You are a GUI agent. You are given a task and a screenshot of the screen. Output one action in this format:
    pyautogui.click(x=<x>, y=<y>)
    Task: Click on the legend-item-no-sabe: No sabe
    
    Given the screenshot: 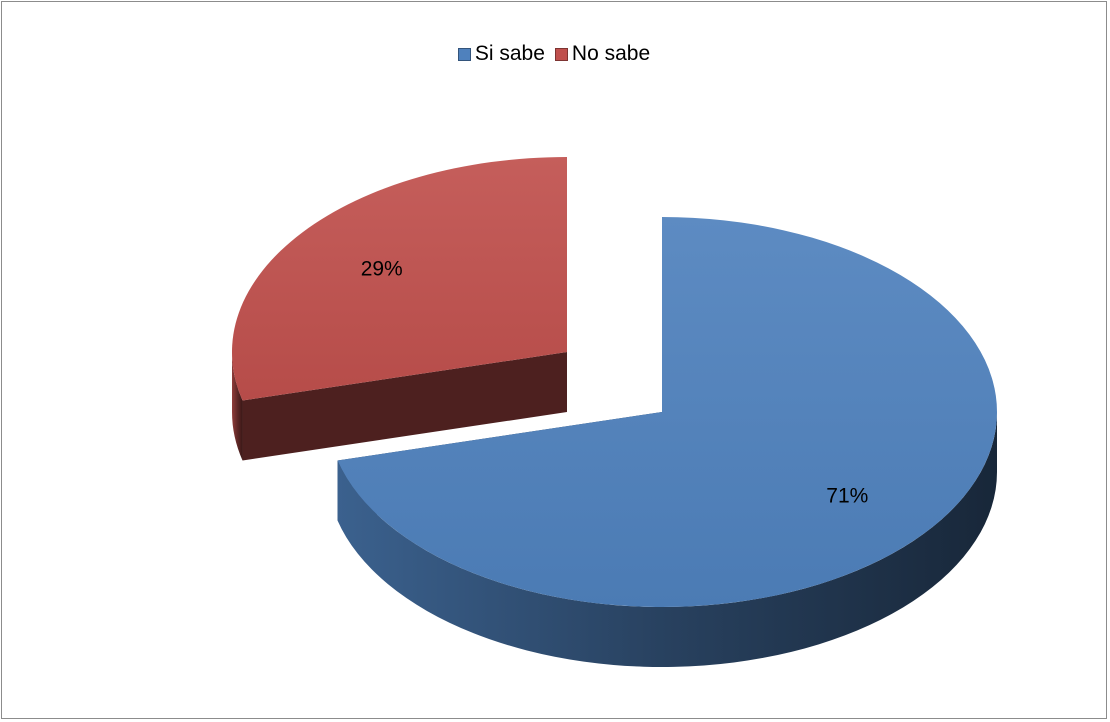 What is the action you would take?
    pyautogui.click(x=602, y=54)
    